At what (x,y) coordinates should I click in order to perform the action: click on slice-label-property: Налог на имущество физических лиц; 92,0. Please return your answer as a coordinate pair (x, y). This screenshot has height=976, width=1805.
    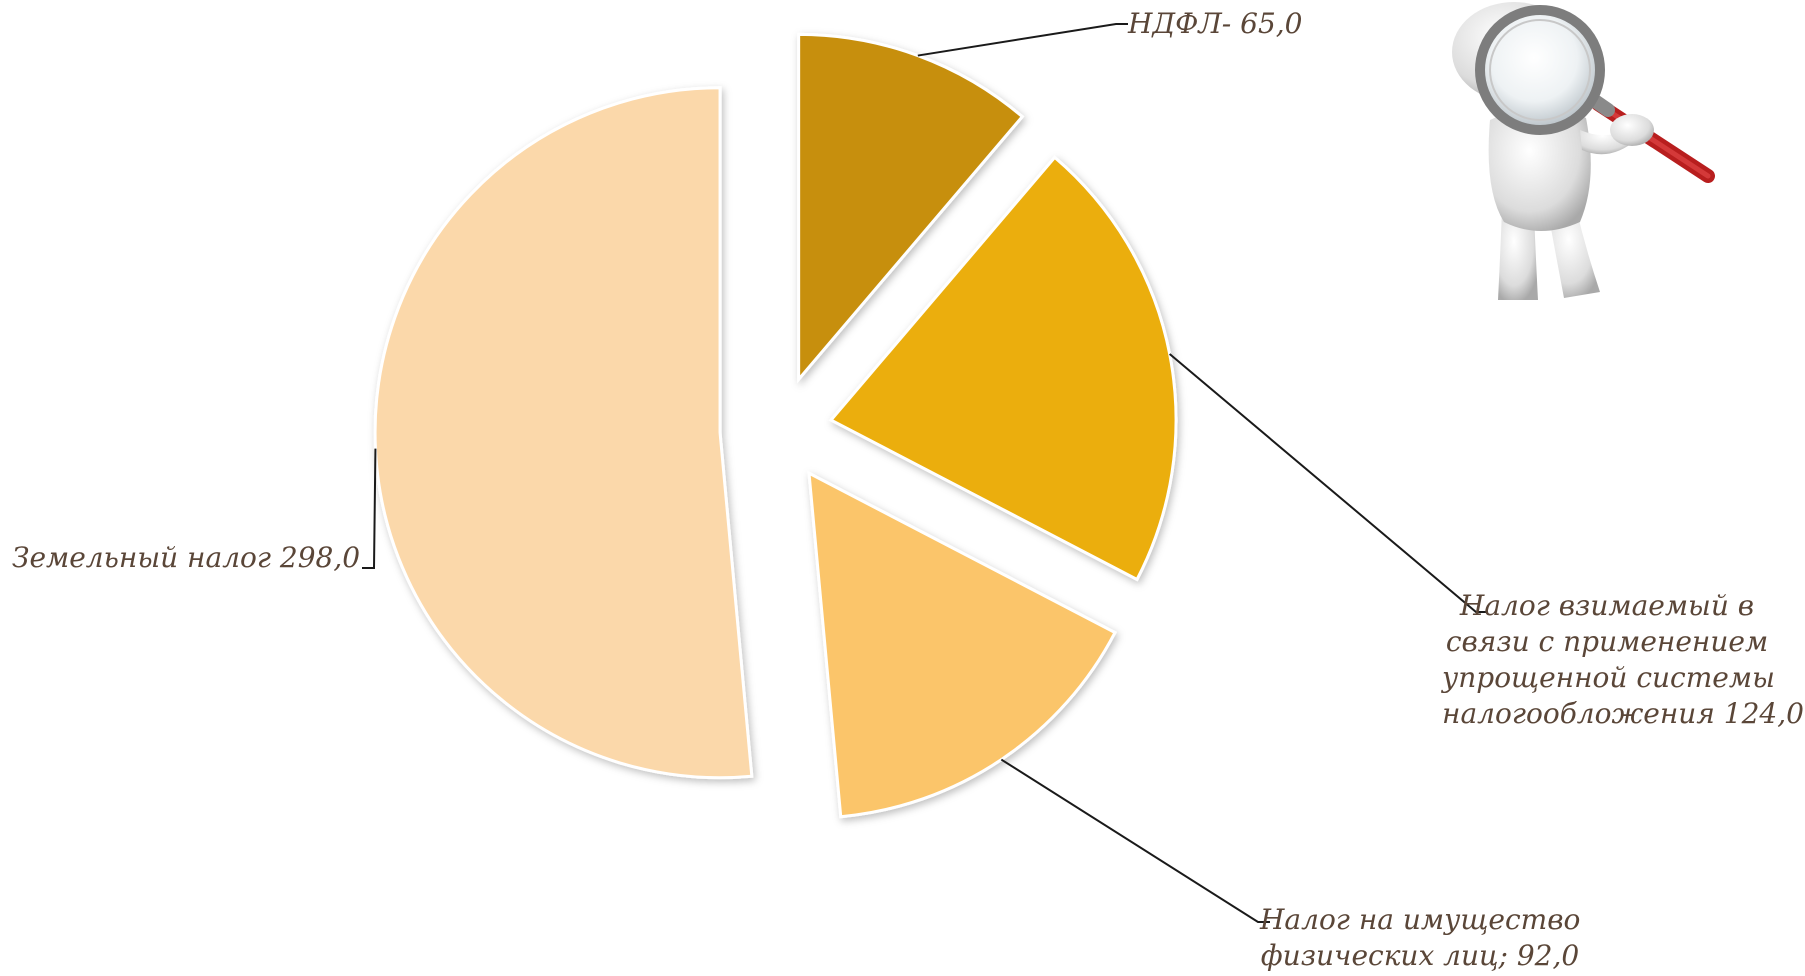
    Looking at the image, I should click on (1420, 938).